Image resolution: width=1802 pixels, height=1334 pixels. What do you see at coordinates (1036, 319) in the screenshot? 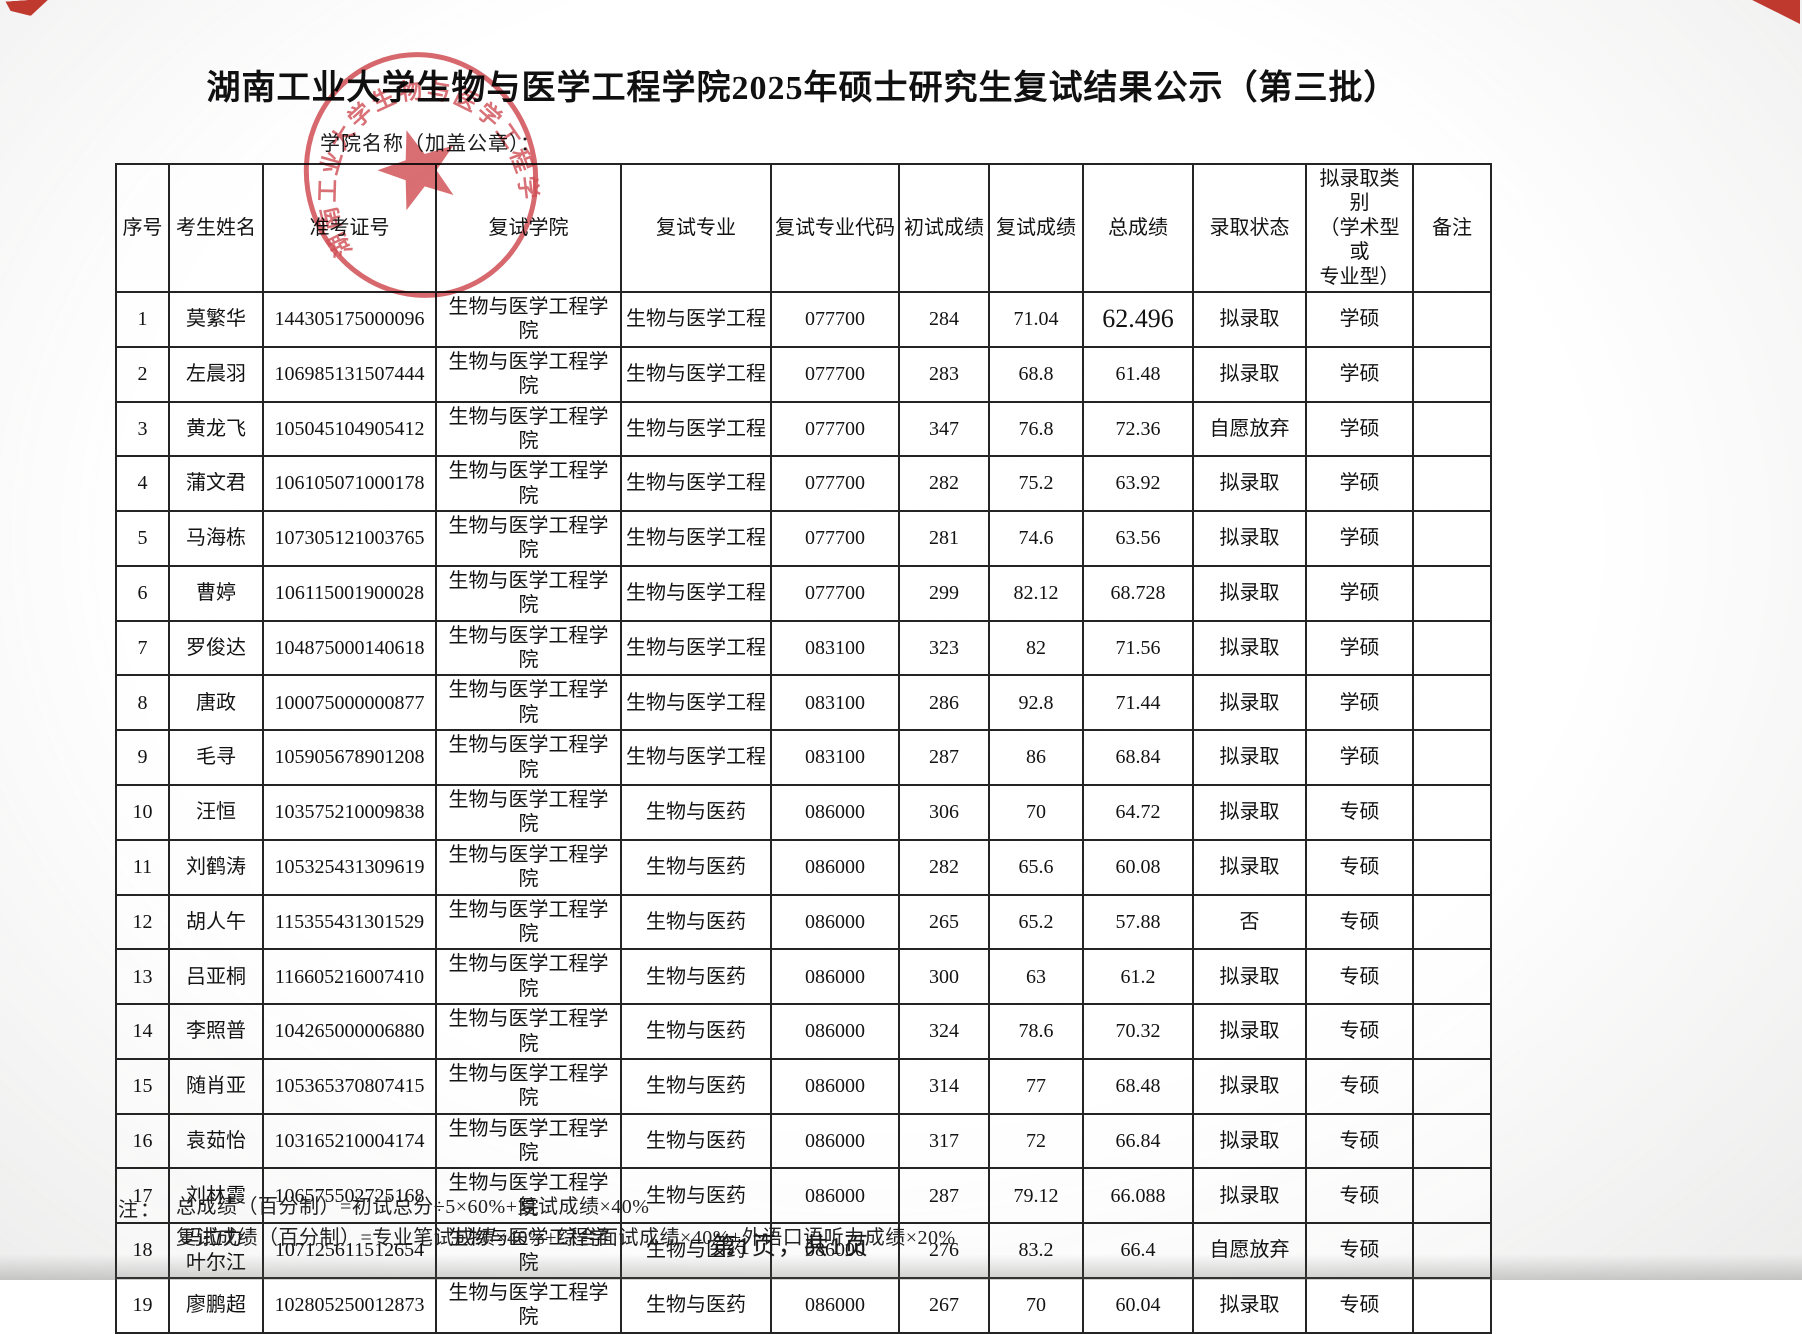
I see `cell-retest-score: 71.04` at bounding box center [1036, 319].